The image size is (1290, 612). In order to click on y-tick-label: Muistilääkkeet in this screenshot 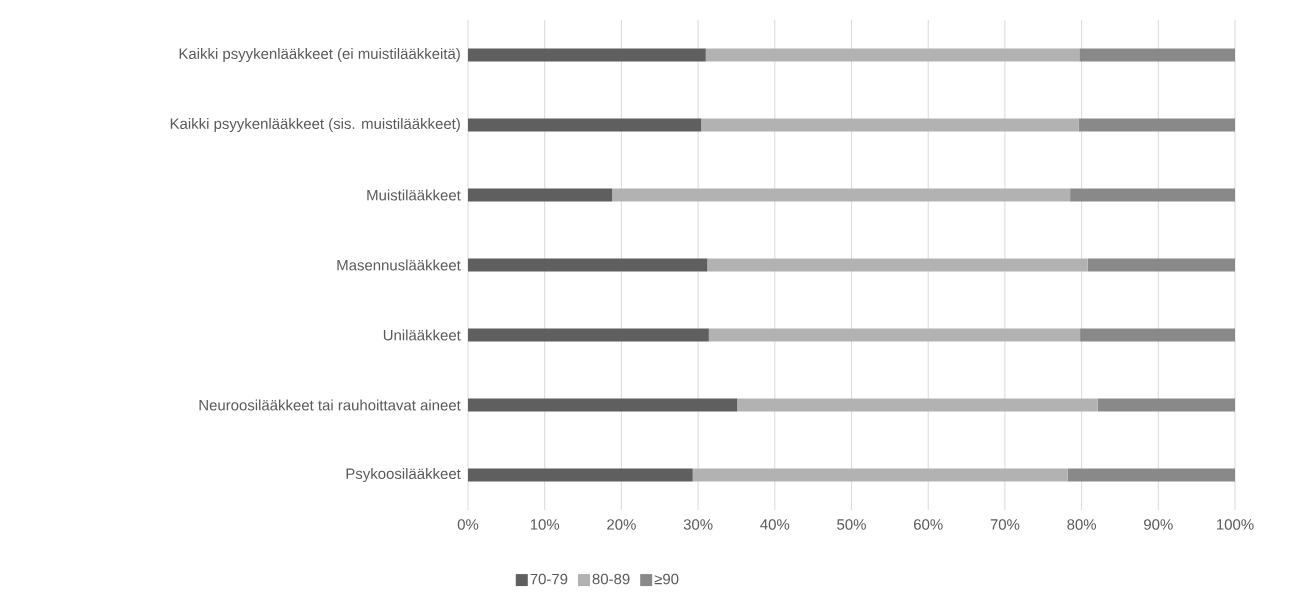, I will do `click(414, 195)`.